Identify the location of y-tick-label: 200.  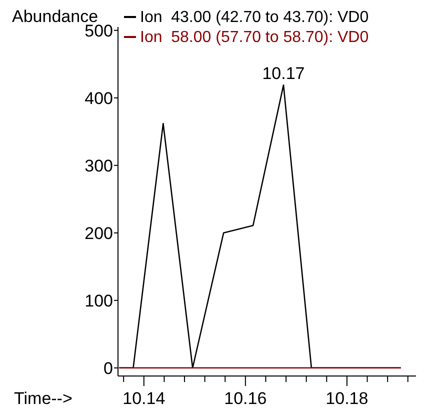
(98, 233).